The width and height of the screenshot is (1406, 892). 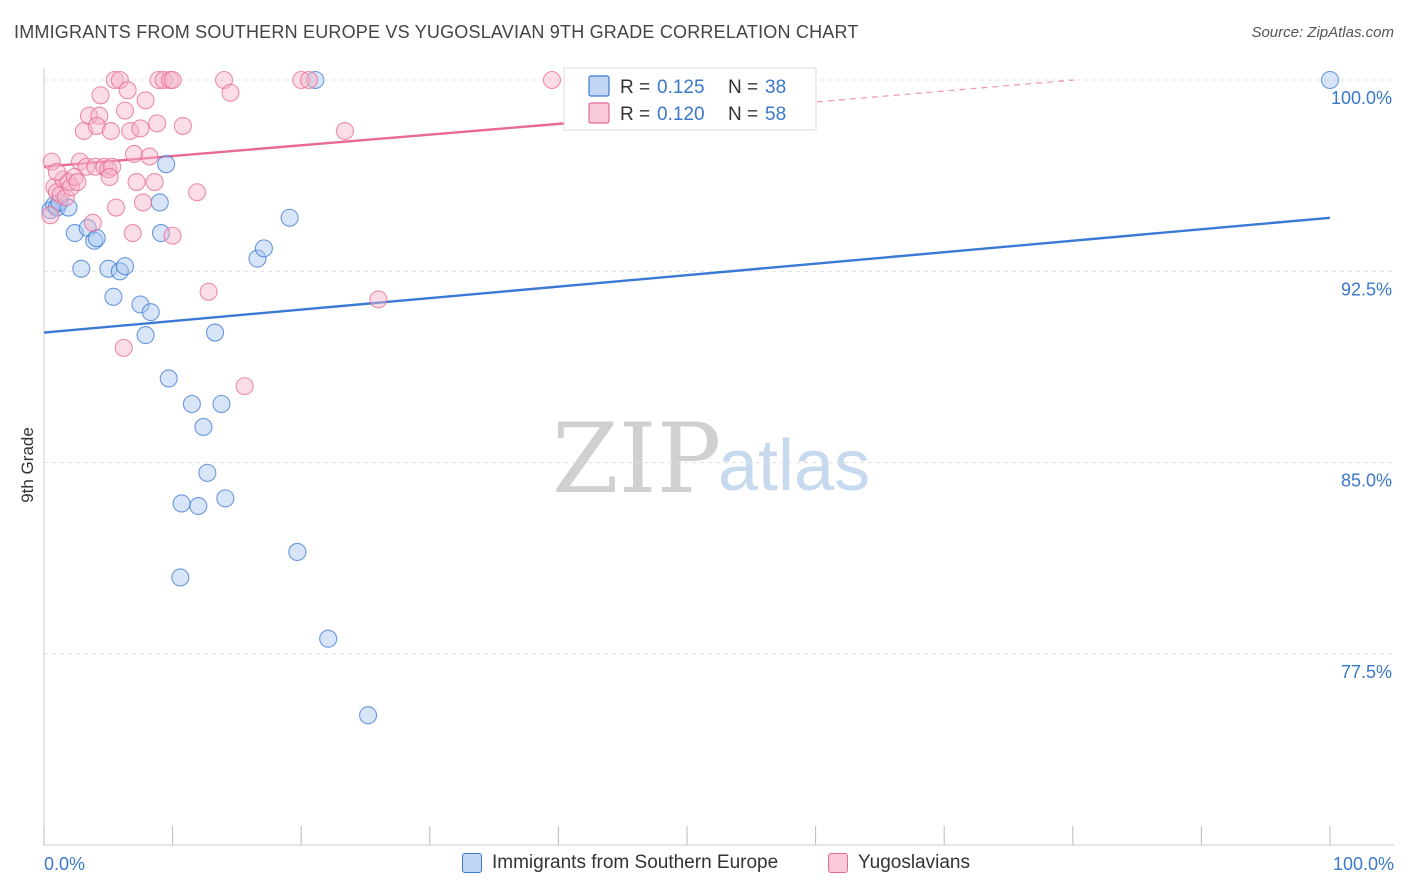 I want to click on watermark-atlas: atlas, so click(x=794, y=466).